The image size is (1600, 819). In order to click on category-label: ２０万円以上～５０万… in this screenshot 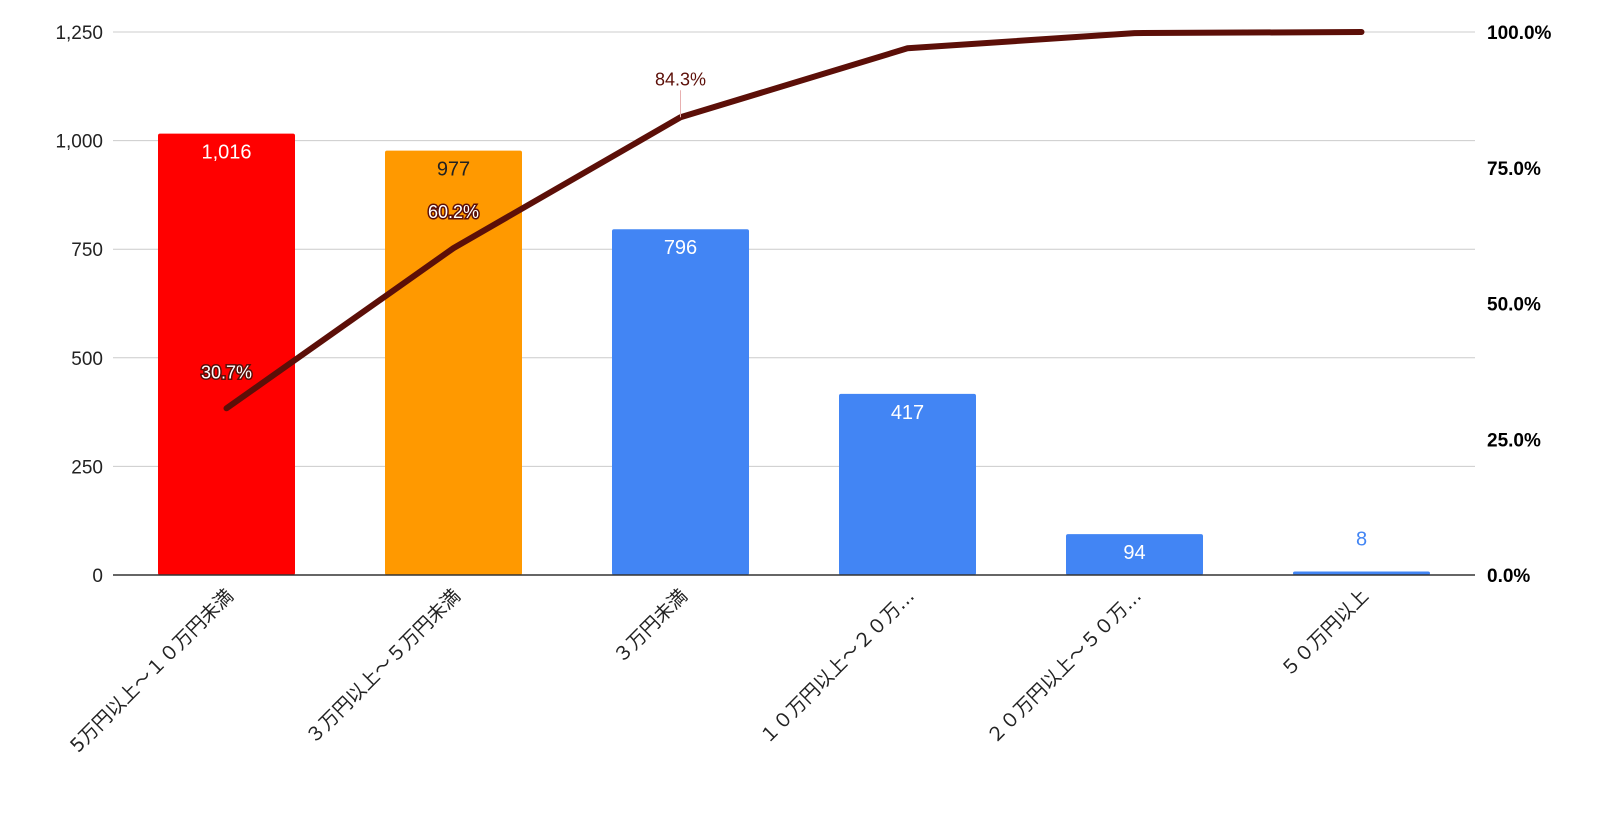, I will do `click(1064, 666)`.